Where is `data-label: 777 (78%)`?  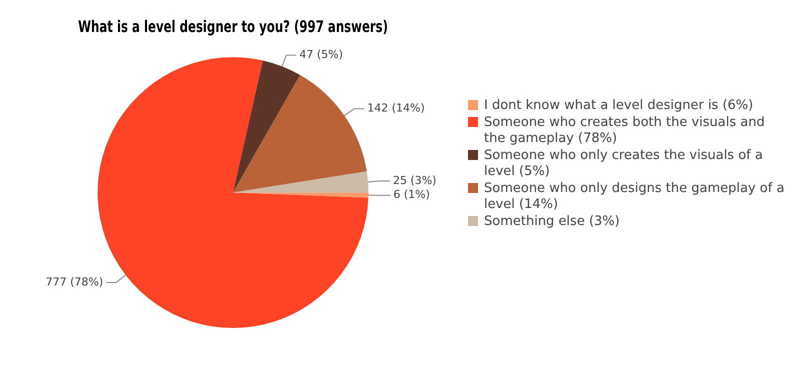
data-label: 777 (78%) is located at coordinates (75, 281).